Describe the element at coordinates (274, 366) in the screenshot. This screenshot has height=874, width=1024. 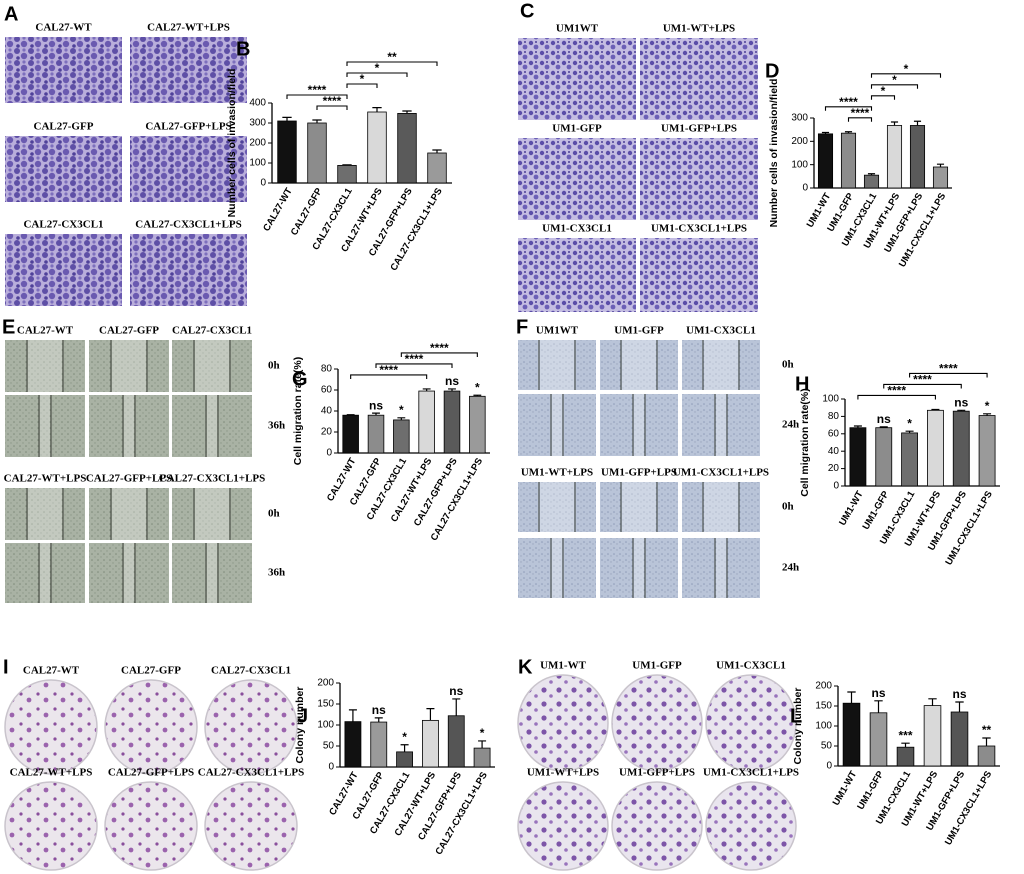
I see `time-label: 0h` at that location.